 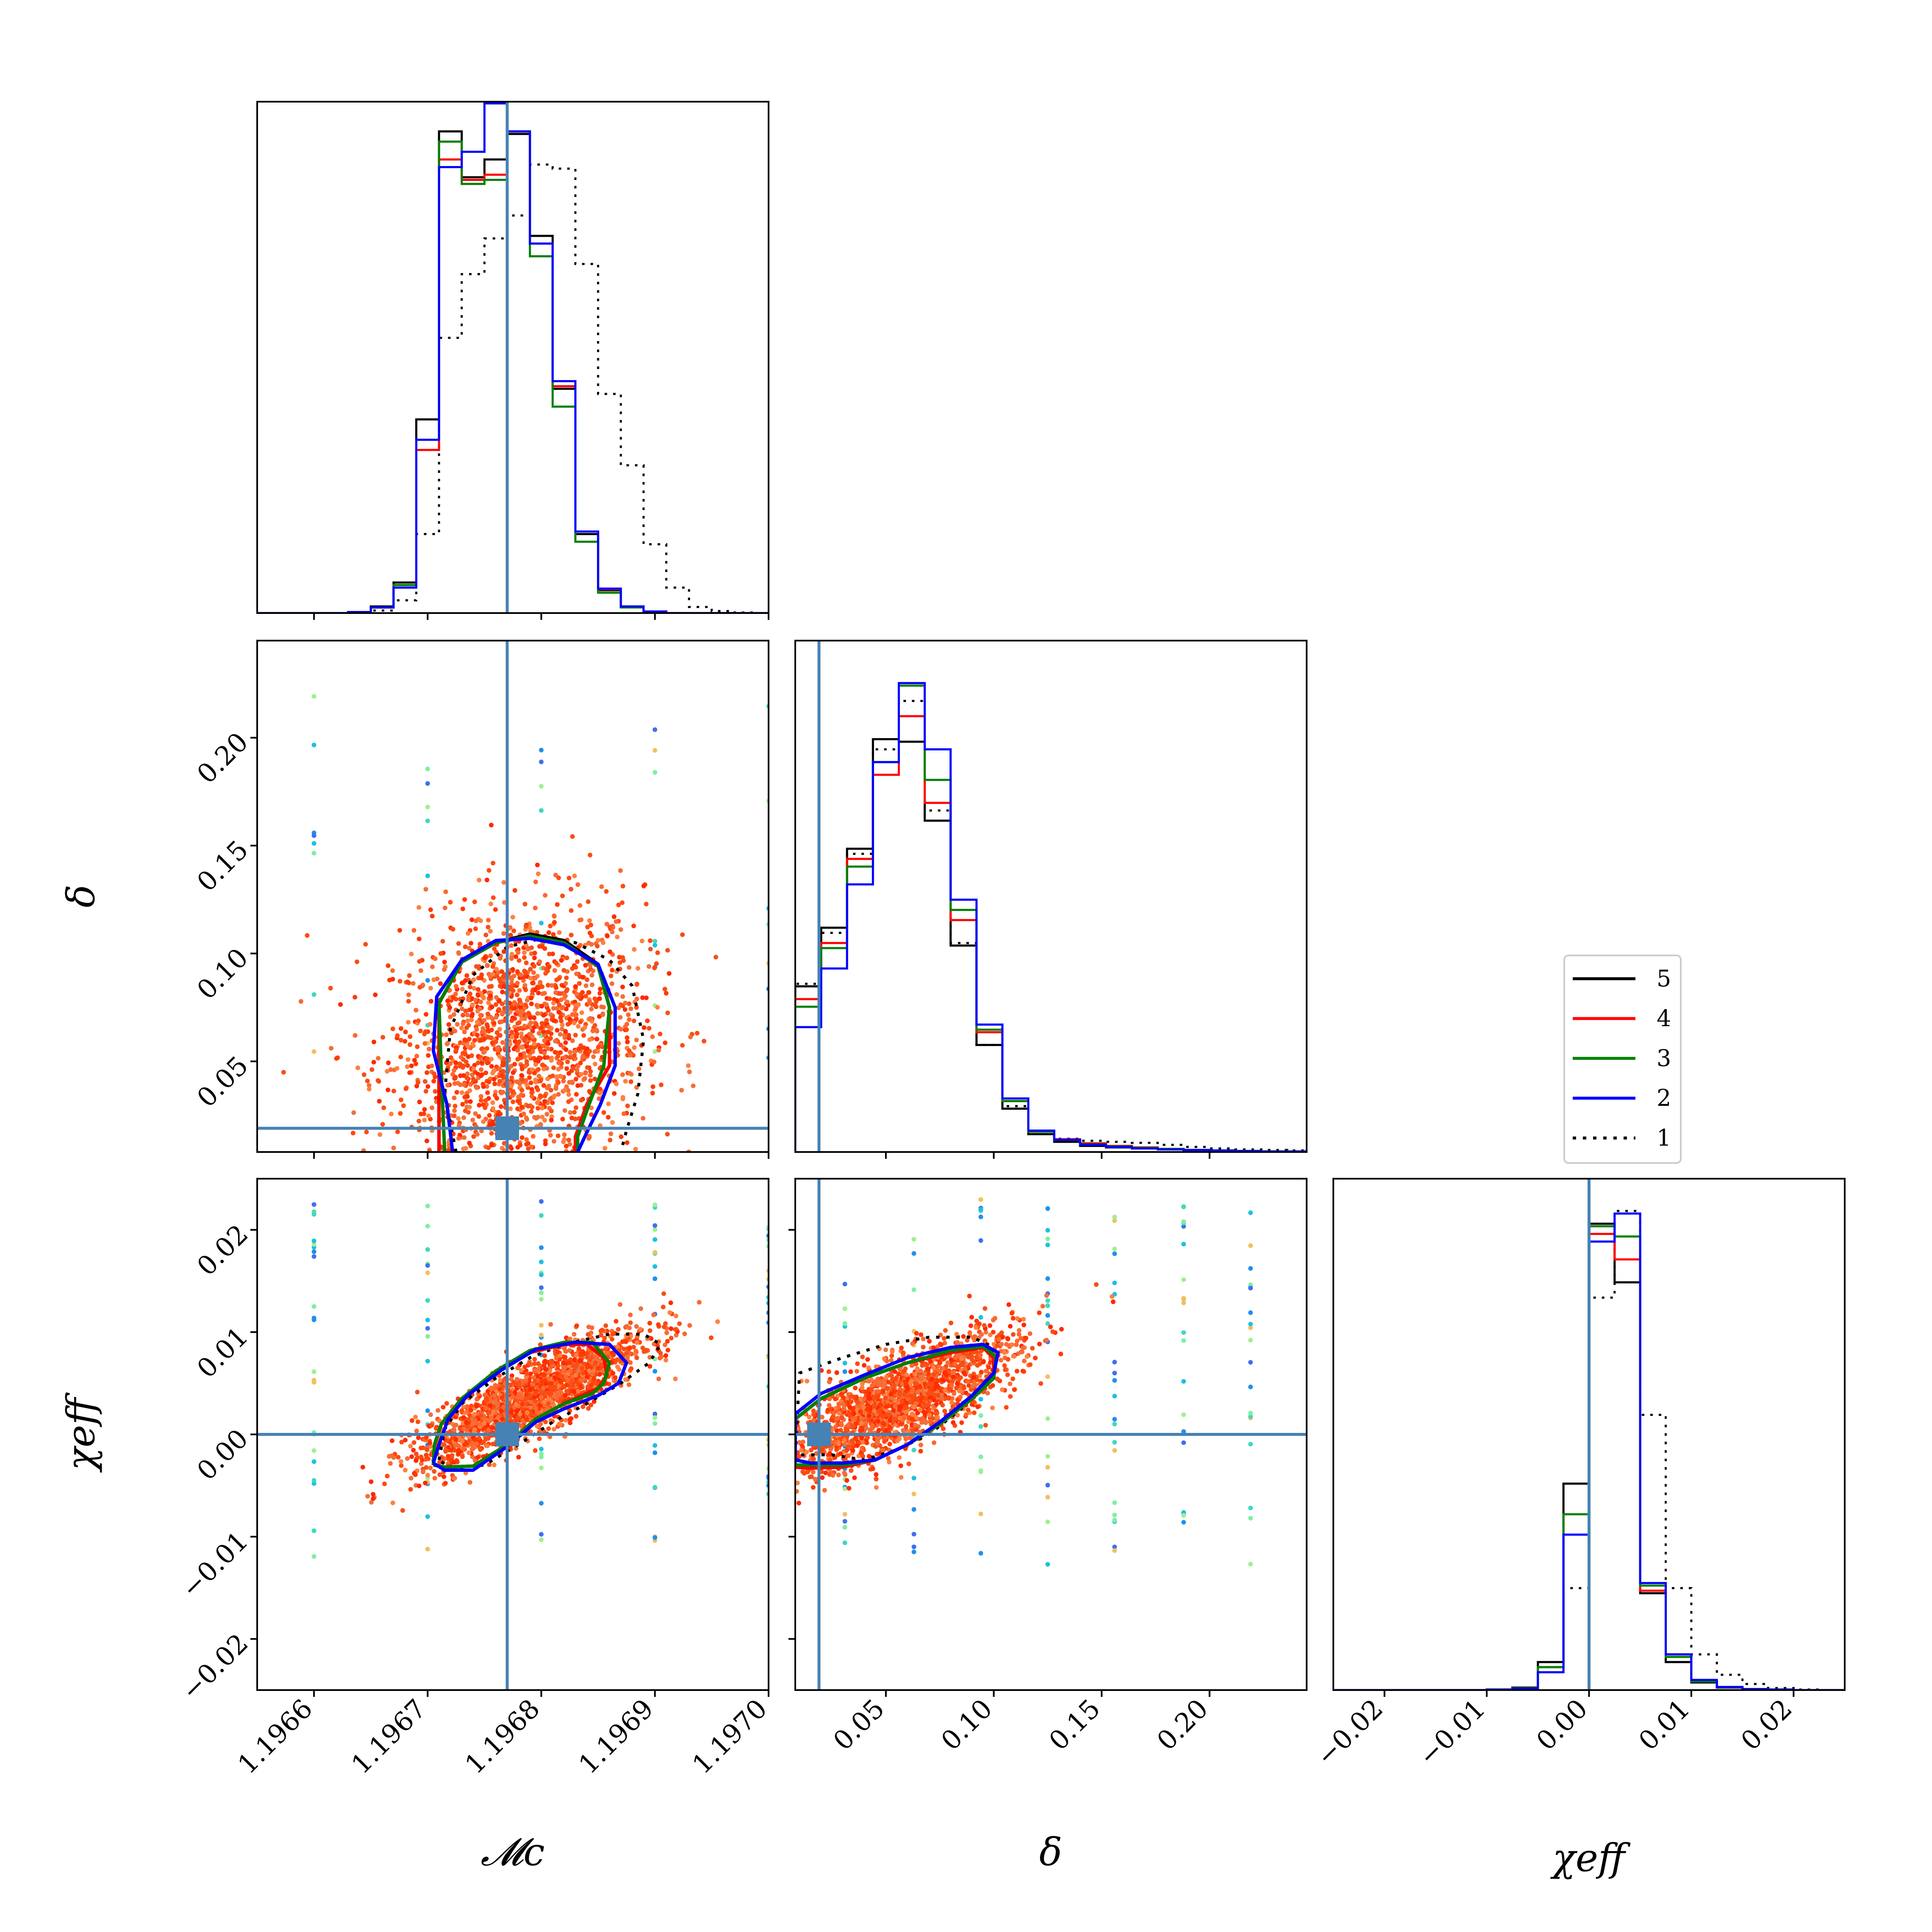 What do you see at coordinates (512, 896) in the screenshot?
I see `frame` at bounding box center [512, 896].